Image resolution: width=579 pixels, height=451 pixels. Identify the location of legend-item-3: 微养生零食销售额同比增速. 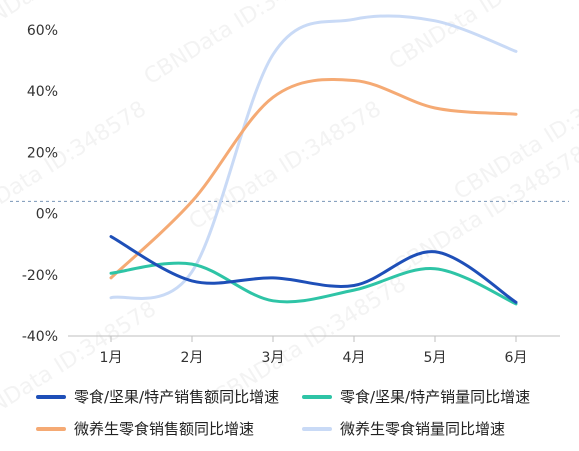
(145, 428).